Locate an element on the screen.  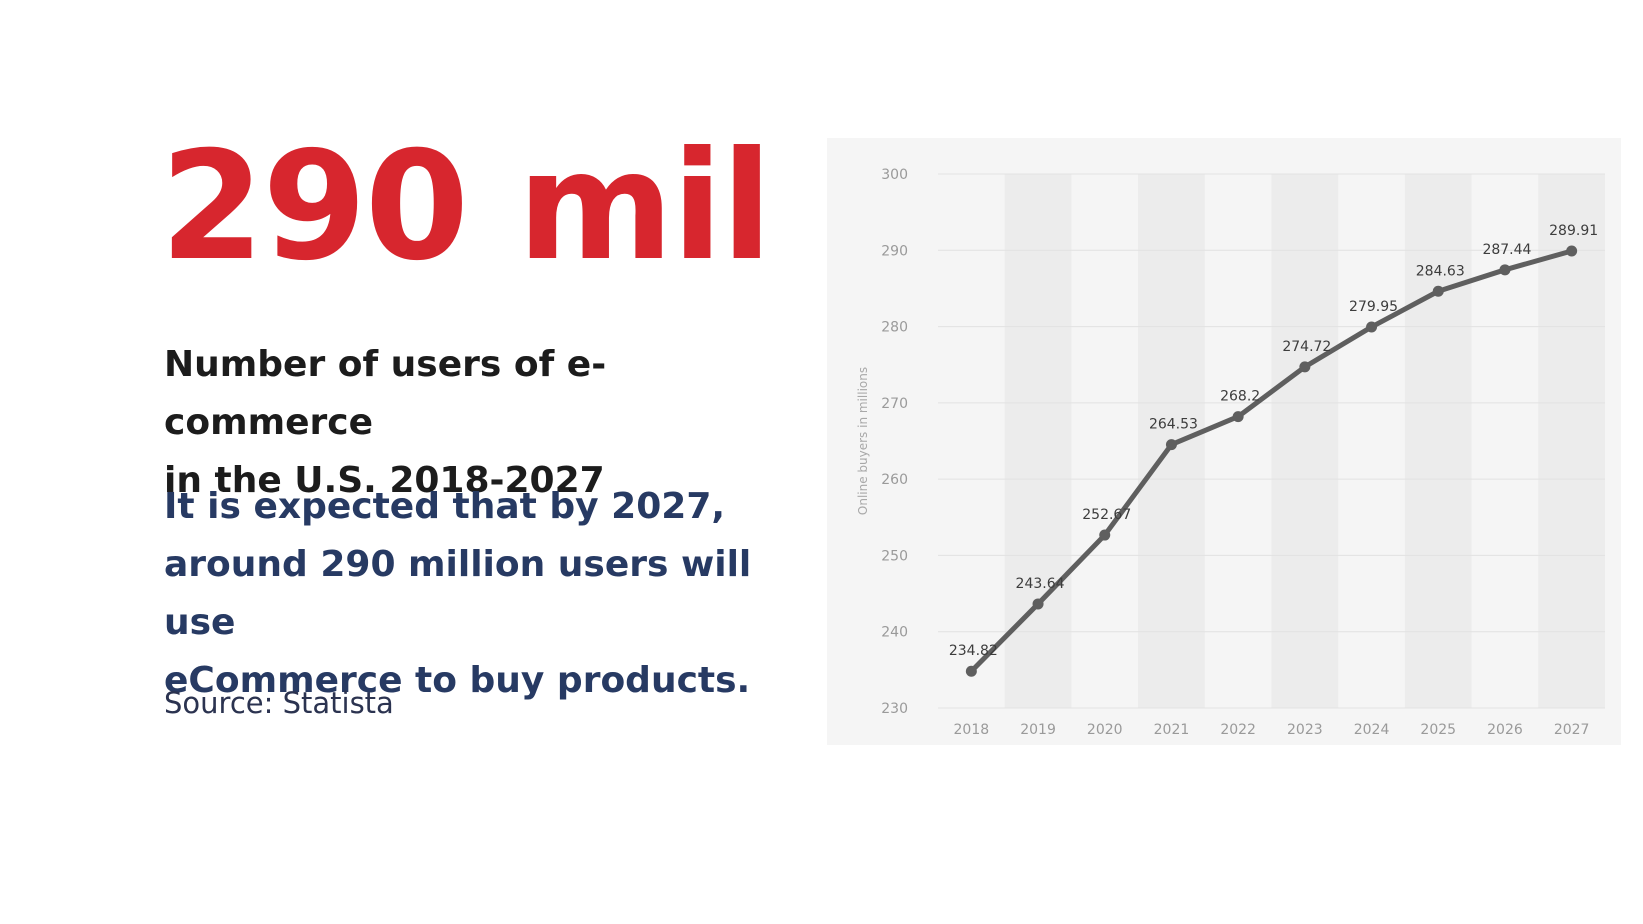
x-tick-label: 2026 is located at coordinates (1505, 730).